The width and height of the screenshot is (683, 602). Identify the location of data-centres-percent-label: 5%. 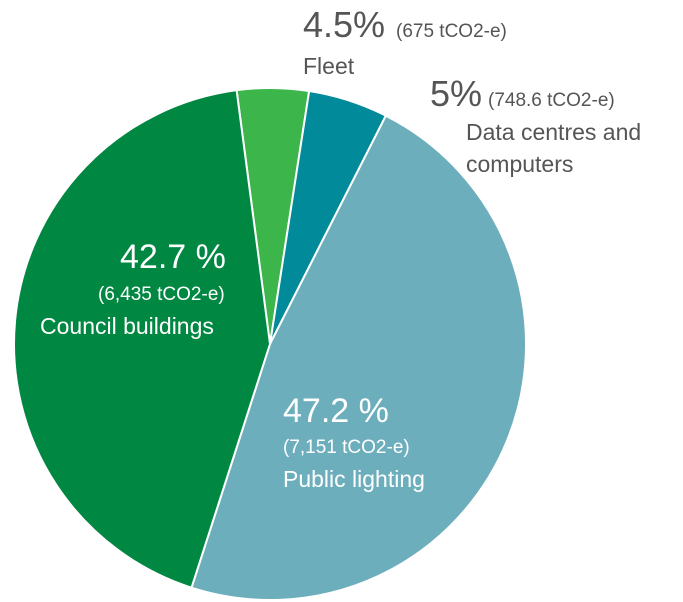
(456, 93).